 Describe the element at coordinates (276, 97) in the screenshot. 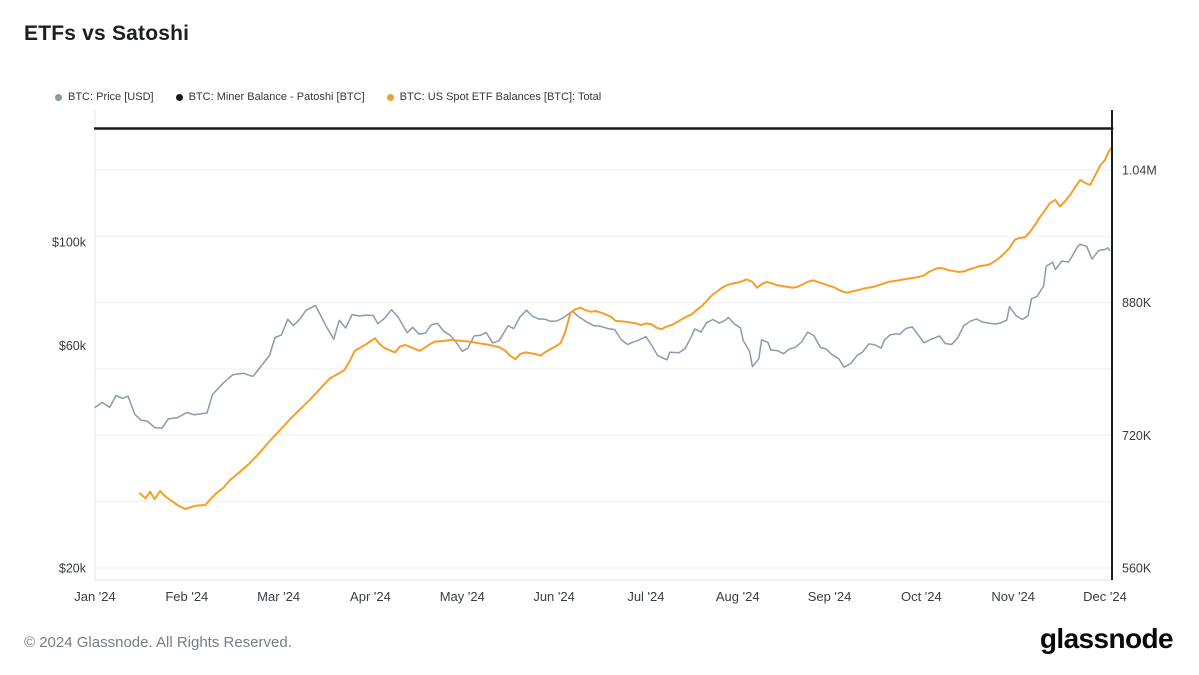

I see `legend-label: BTC: Miner Balance - Patoshi [BTC]` at that location.